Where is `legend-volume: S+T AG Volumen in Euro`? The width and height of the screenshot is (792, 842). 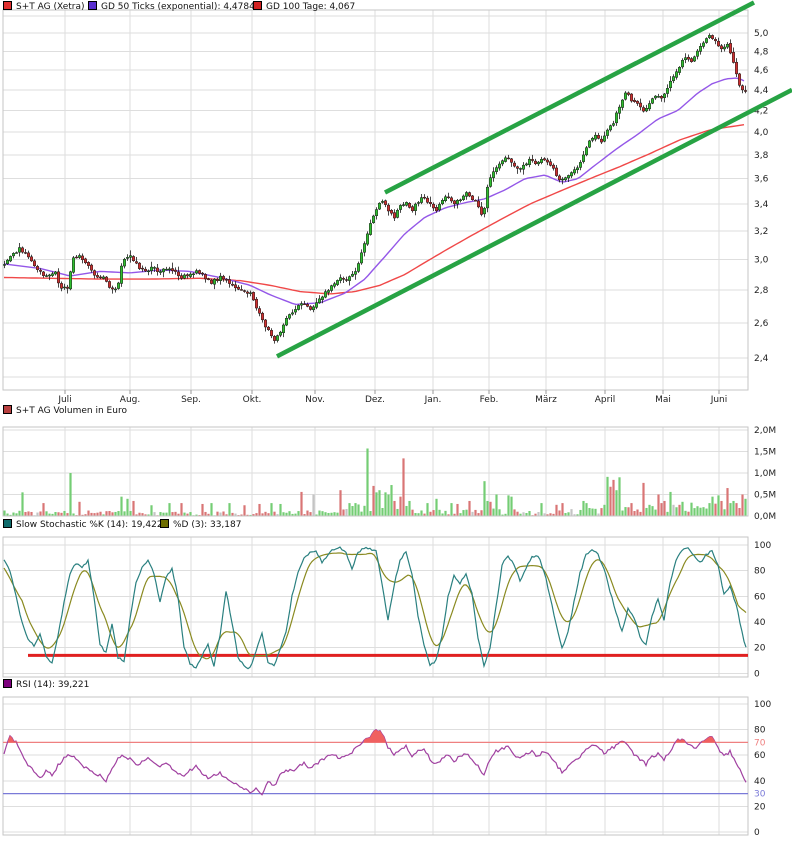 legend-volume: S+T AG Volumen in Euro is located at coordinates (65, 410).